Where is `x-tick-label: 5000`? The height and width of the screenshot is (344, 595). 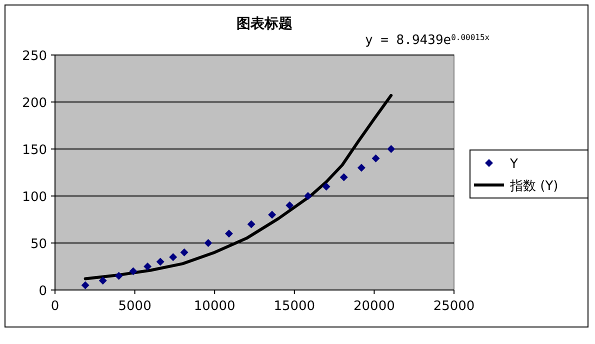
x-tick-label: 5000 is located at coordinates (135, 306).